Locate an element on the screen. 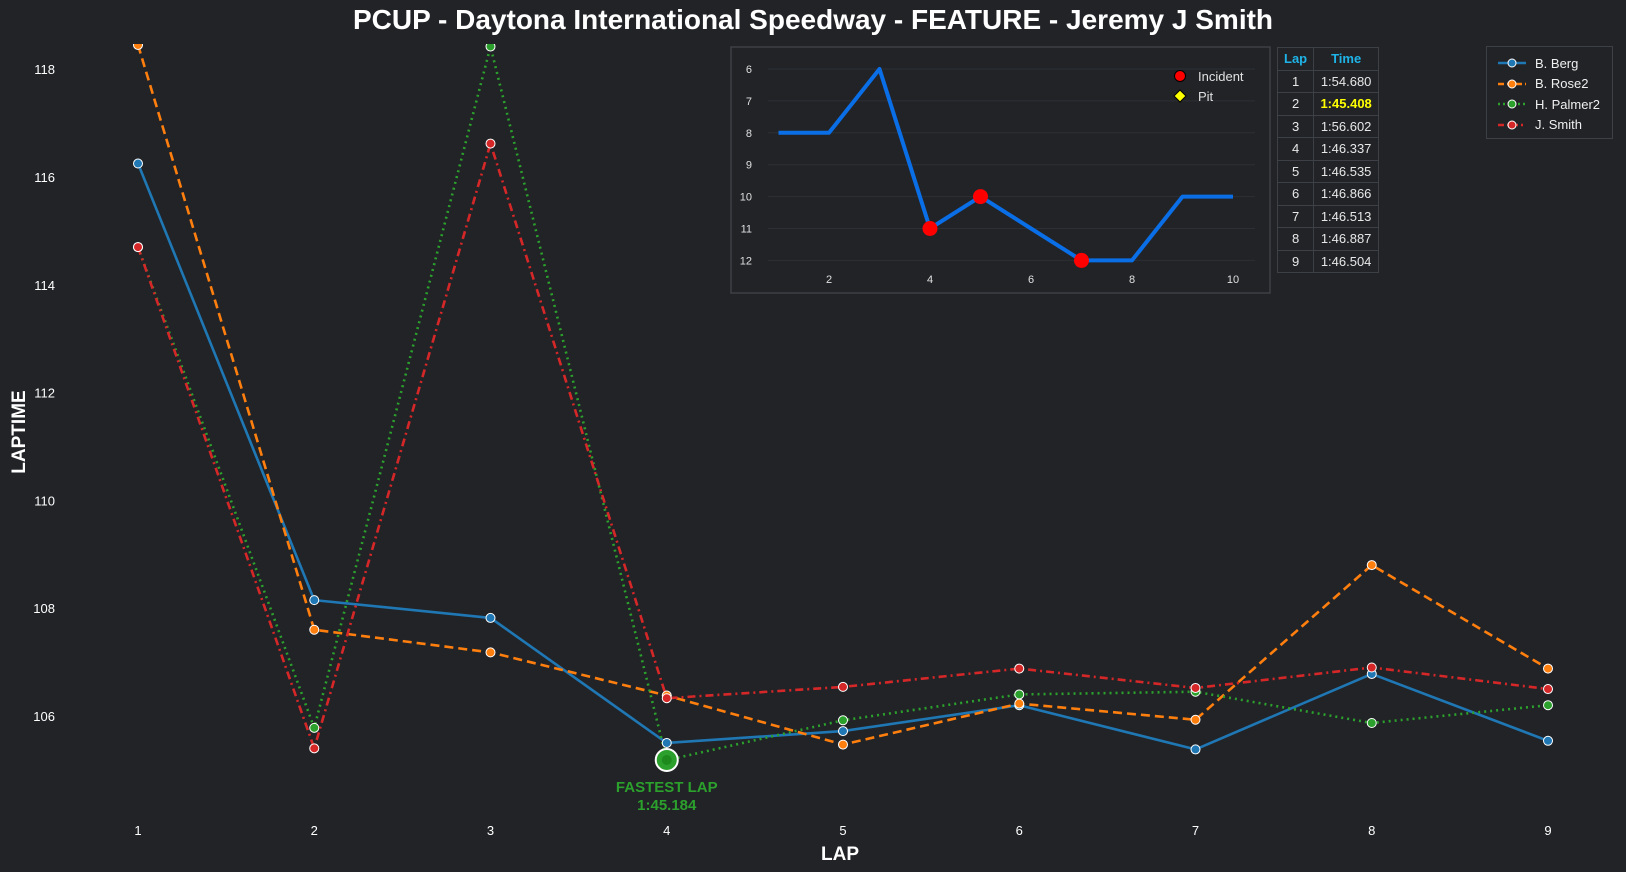  x-tick-label: 5 is located at coordinates (842, 830).